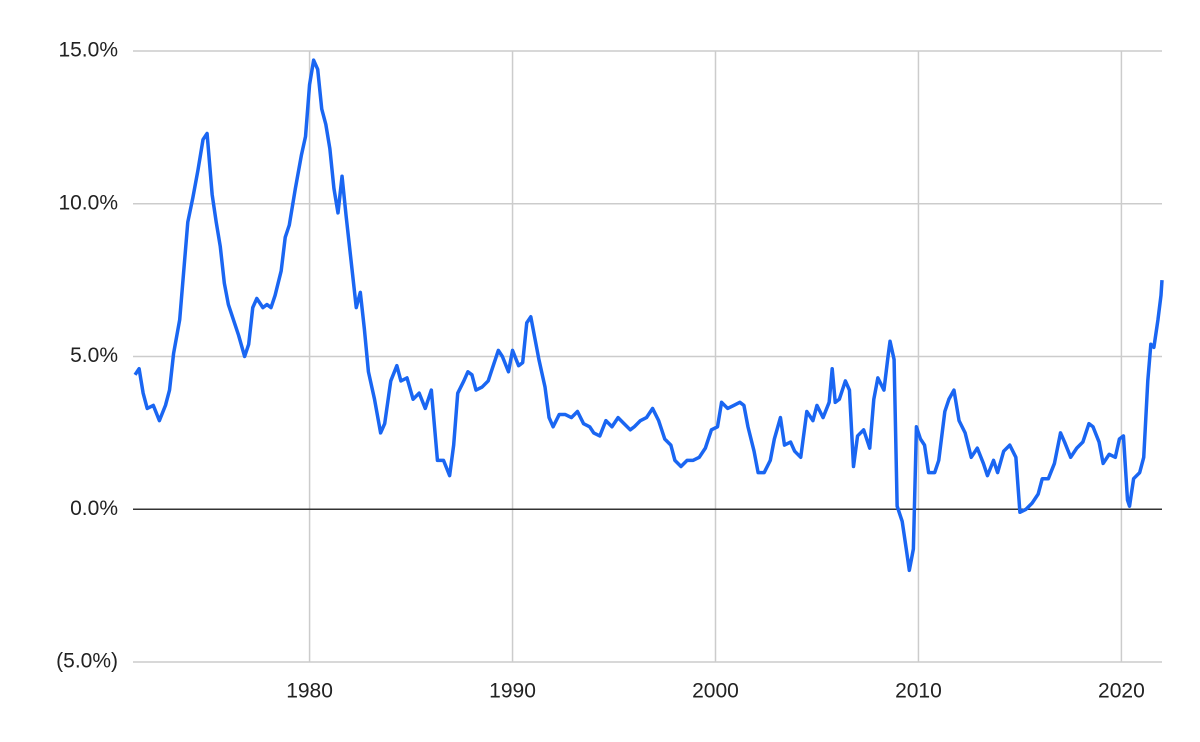  Describe the element at coordinates (918, 691) in the screenshot. I see `x-tick-label: 2010` at that location.